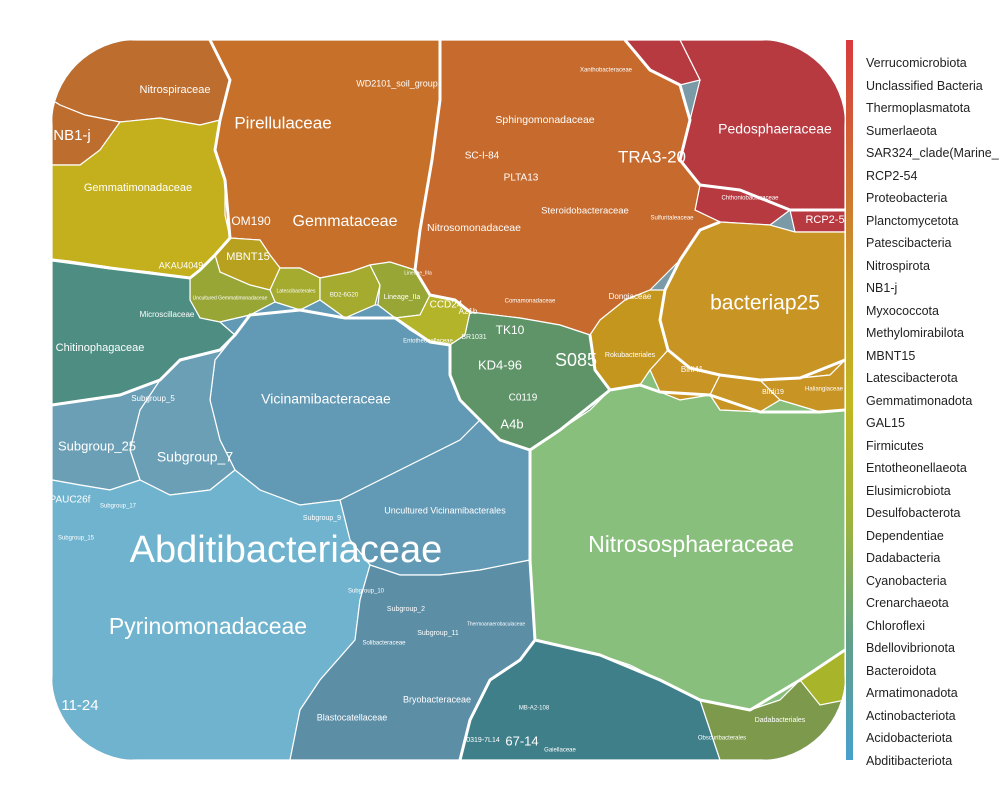  What do you see at coordinates (882, 288) in the screenshot?
I see `legend-item: NB1-j` at bounding box center [882, 288].